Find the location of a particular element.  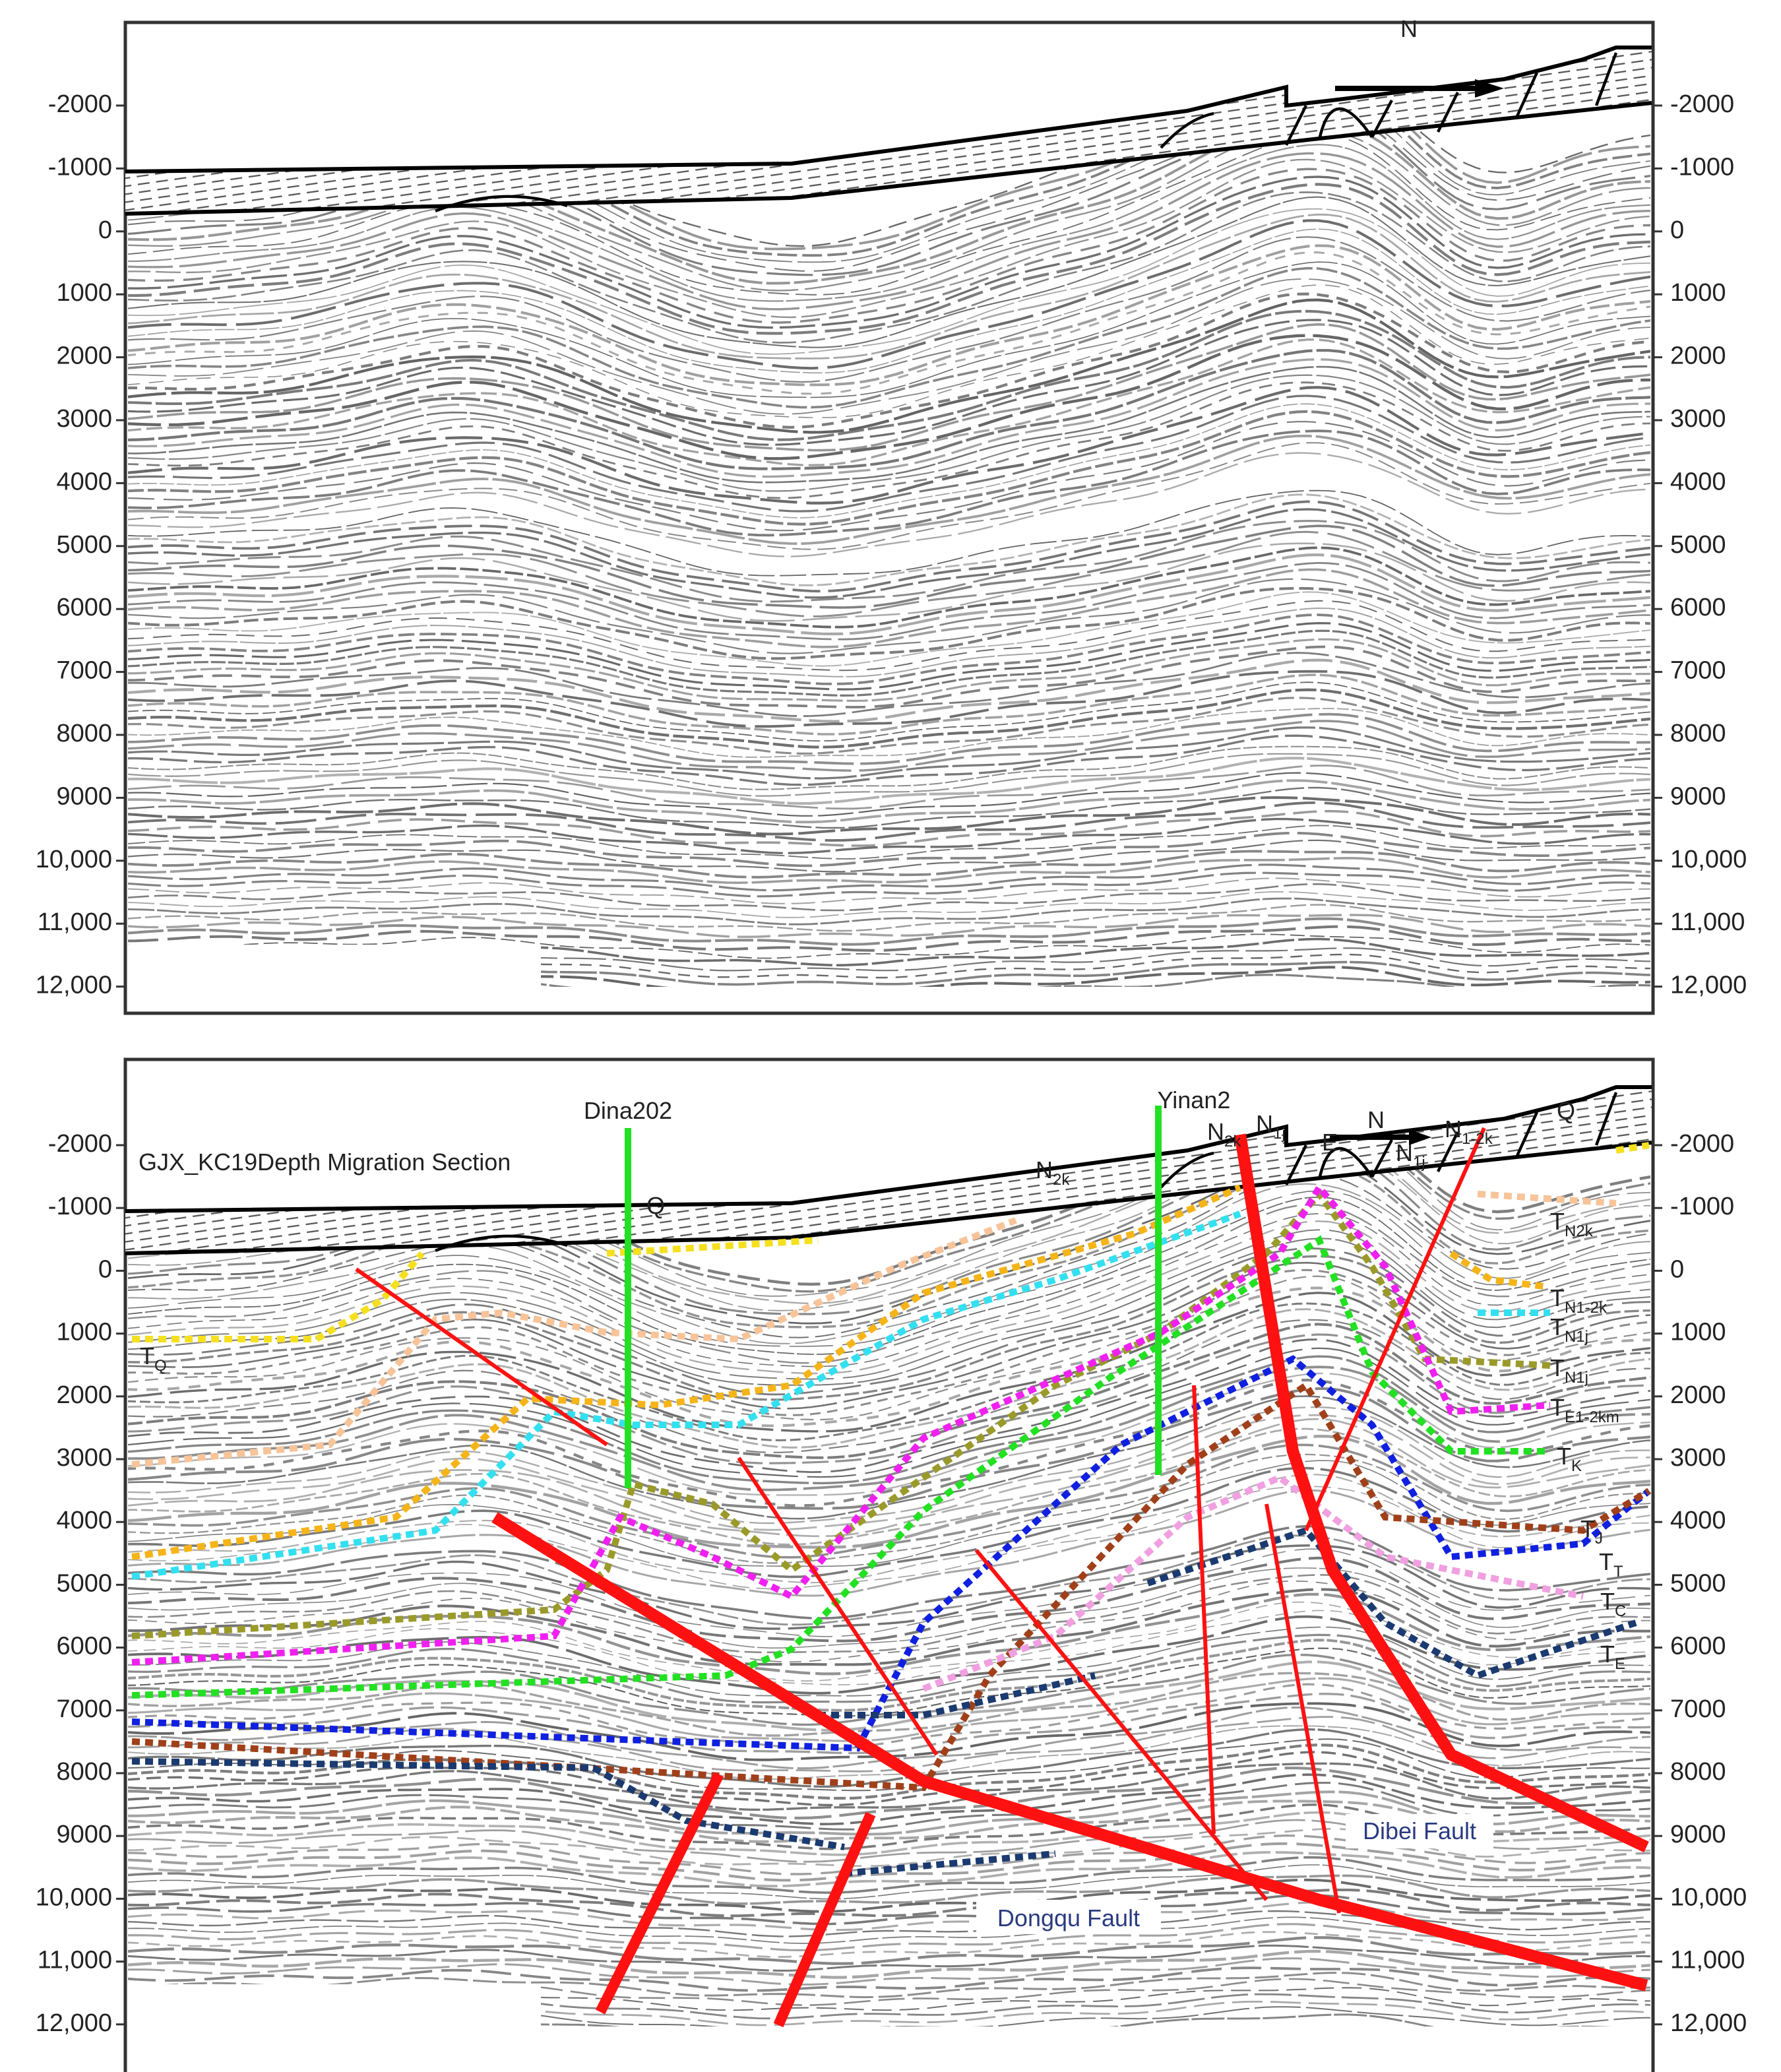

label-sub: T is located at coordinates (1618, 1572).